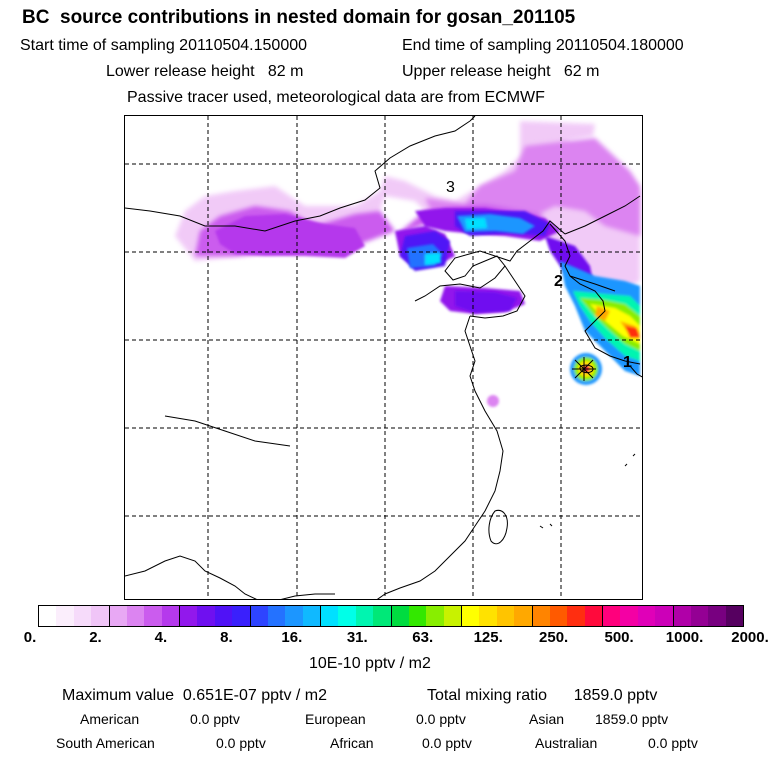 This screenshot has width=768, height=768. Describe the element at coordinates (292, 637) in the screenshot. I see `colorbar-tick-label: 16.` at that location.